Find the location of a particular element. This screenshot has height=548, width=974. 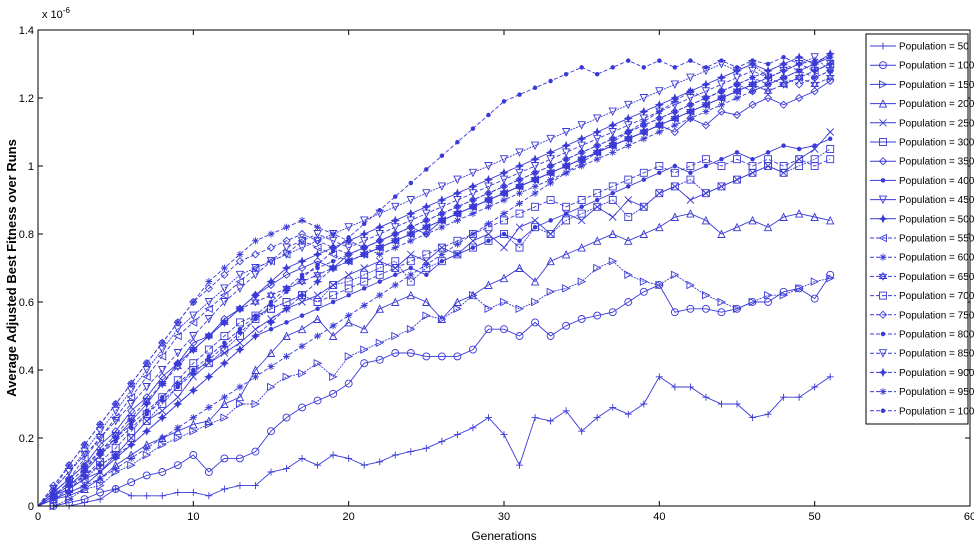

legend-label: Population = 200 is located at coordinates (936, 104).